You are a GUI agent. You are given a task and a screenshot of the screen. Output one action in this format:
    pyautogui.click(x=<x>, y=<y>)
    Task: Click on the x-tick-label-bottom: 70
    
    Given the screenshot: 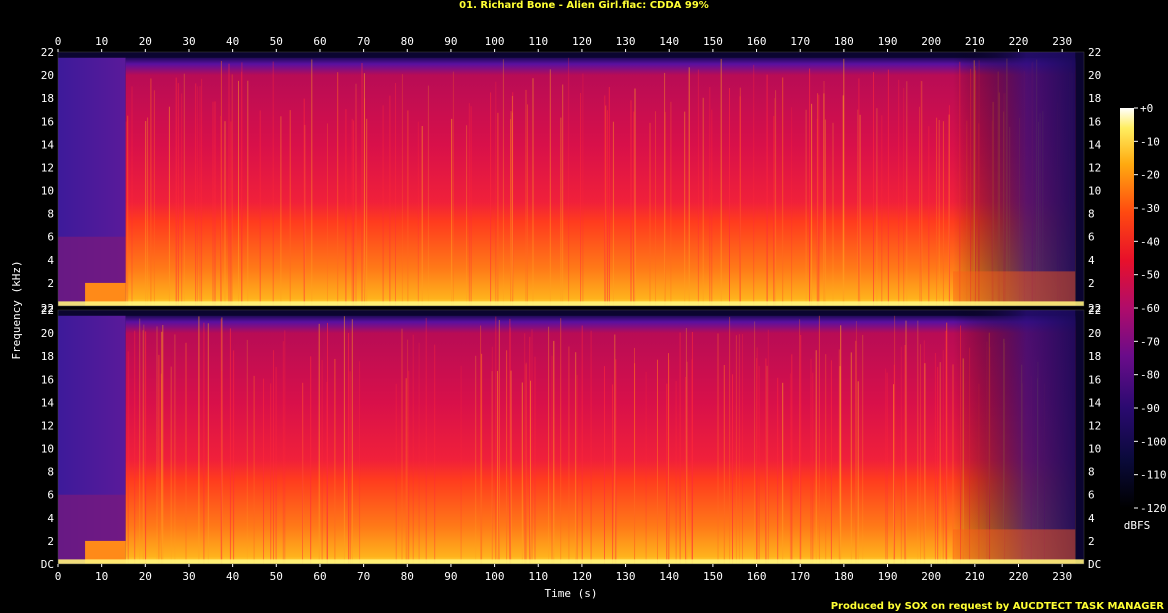 What is the action you would take?
    pyautogui.click(x=363, y=576)
    